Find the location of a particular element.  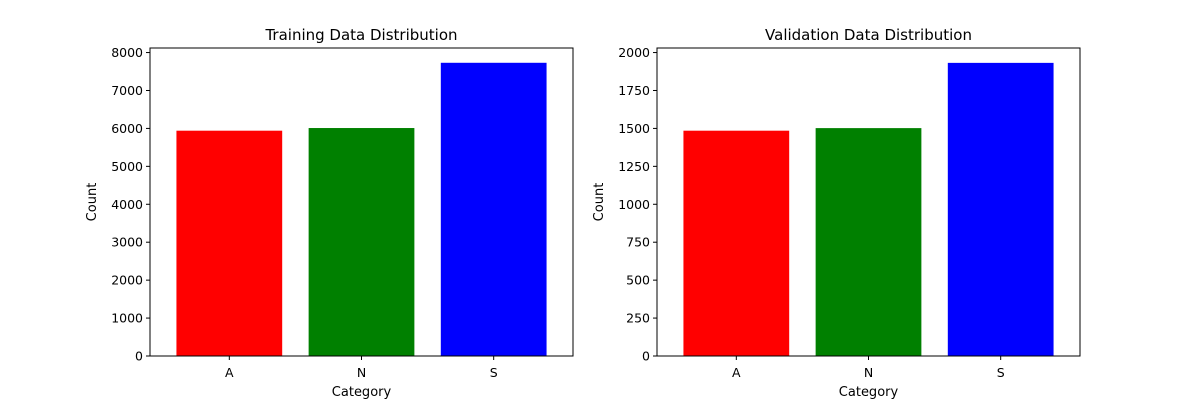

training-chart-title: Training Data Distribution is located at coordinates (360, 35).